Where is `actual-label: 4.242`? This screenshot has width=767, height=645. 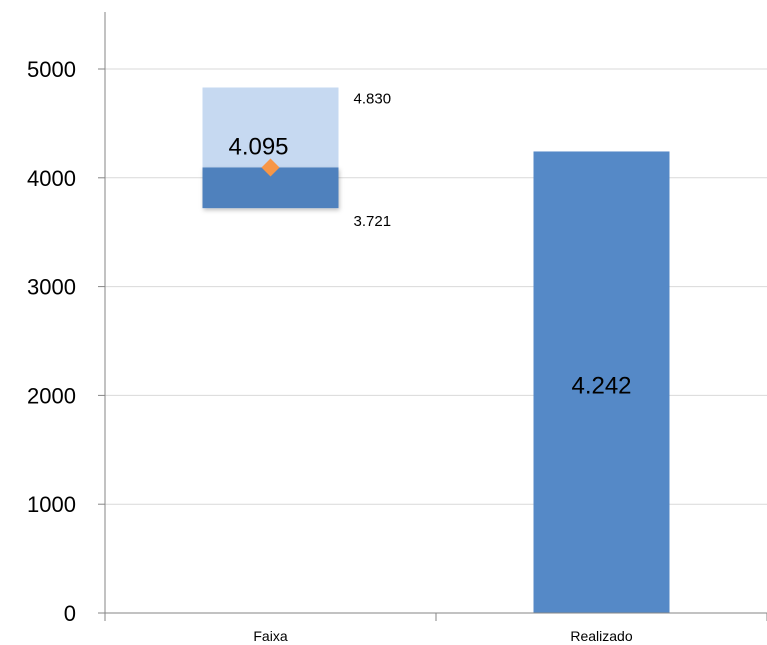
actual-label: 4.242 is located at coordinates (601, 385).